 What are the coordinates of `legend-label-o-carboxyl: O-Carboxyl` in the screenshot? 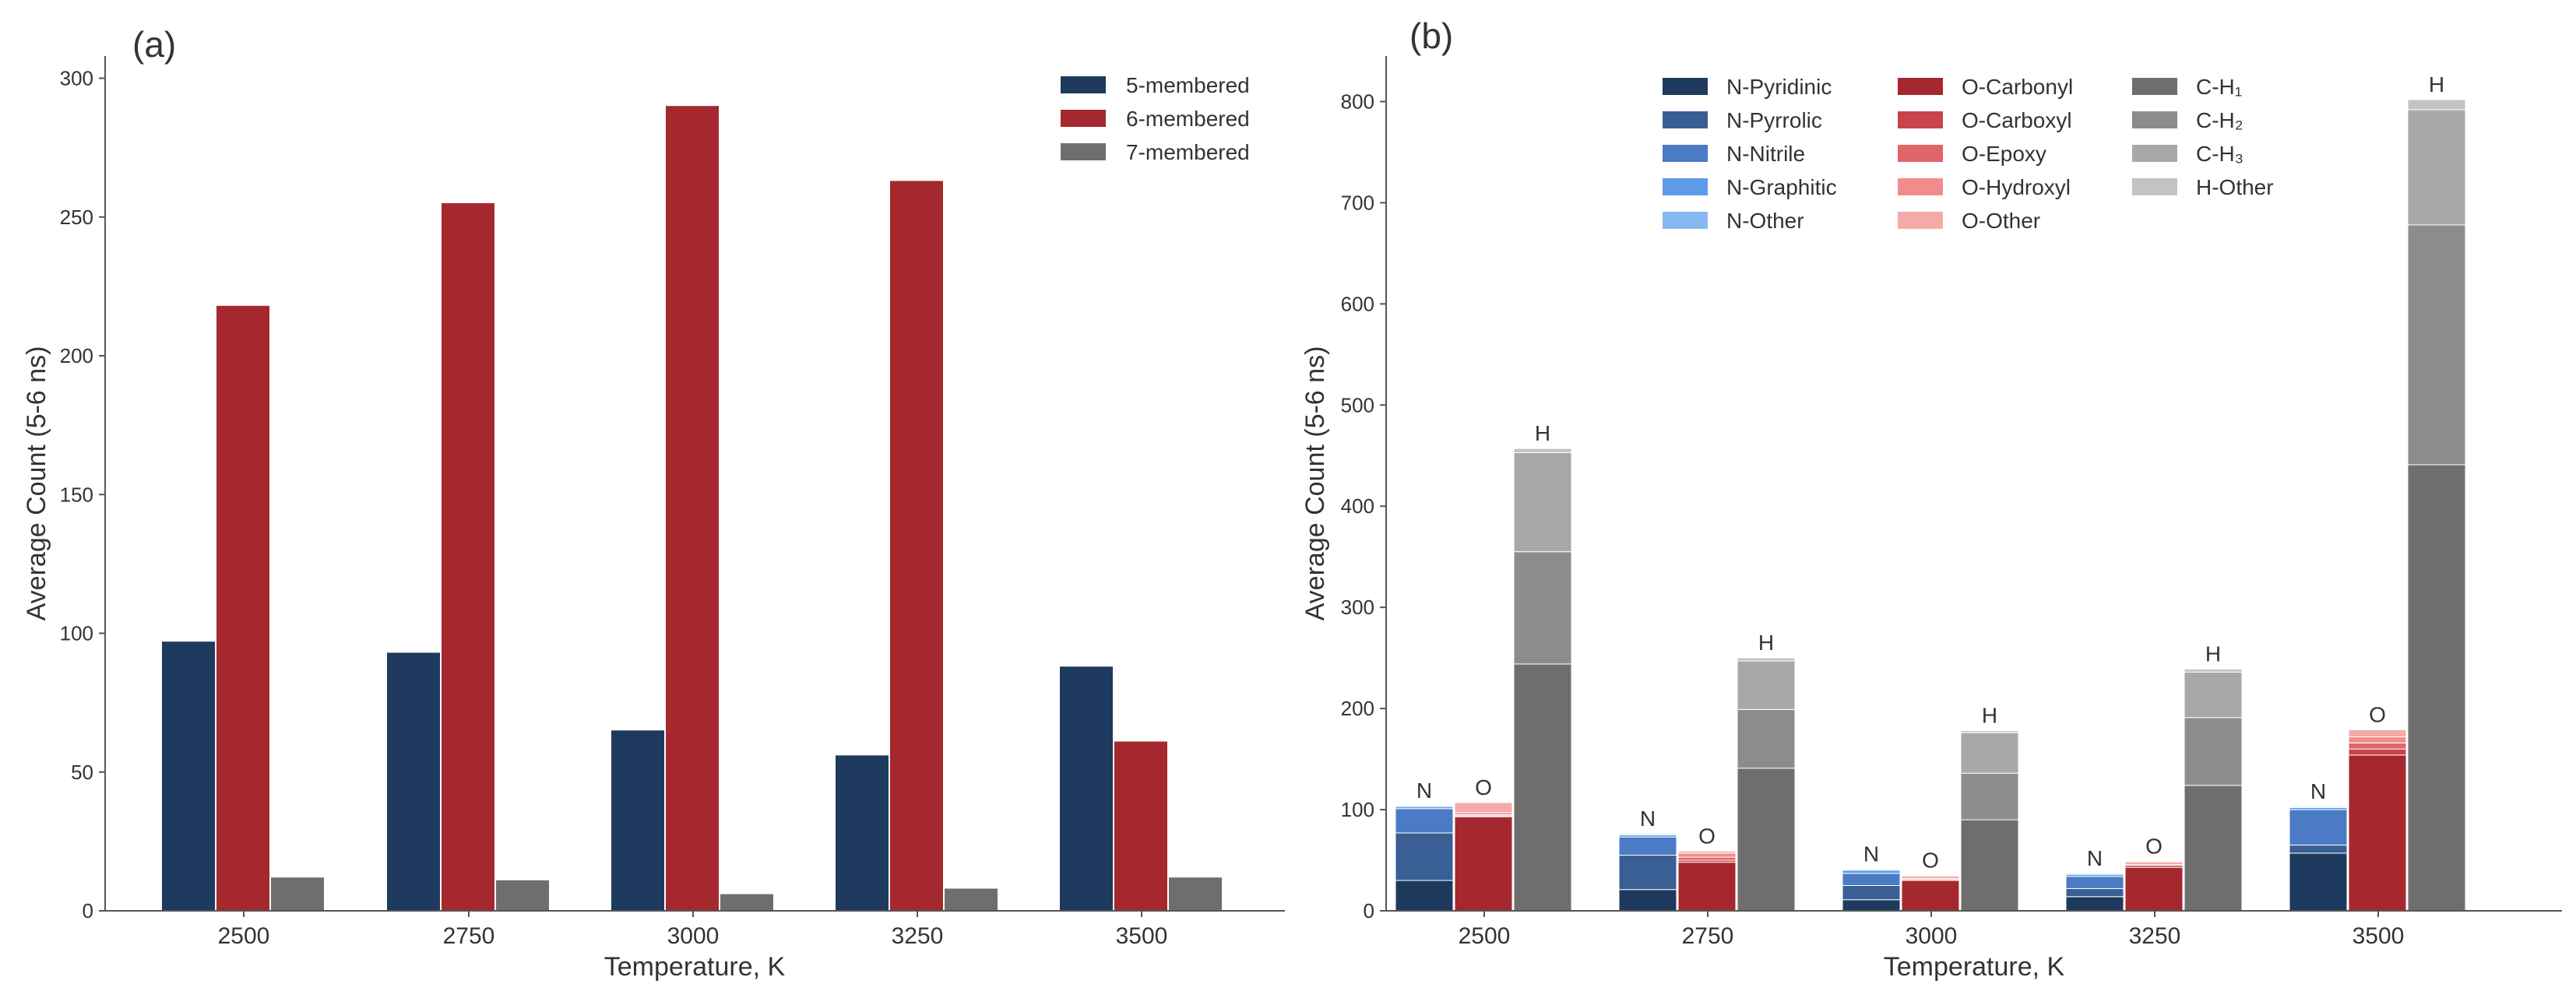 It's located at (2017, 120).